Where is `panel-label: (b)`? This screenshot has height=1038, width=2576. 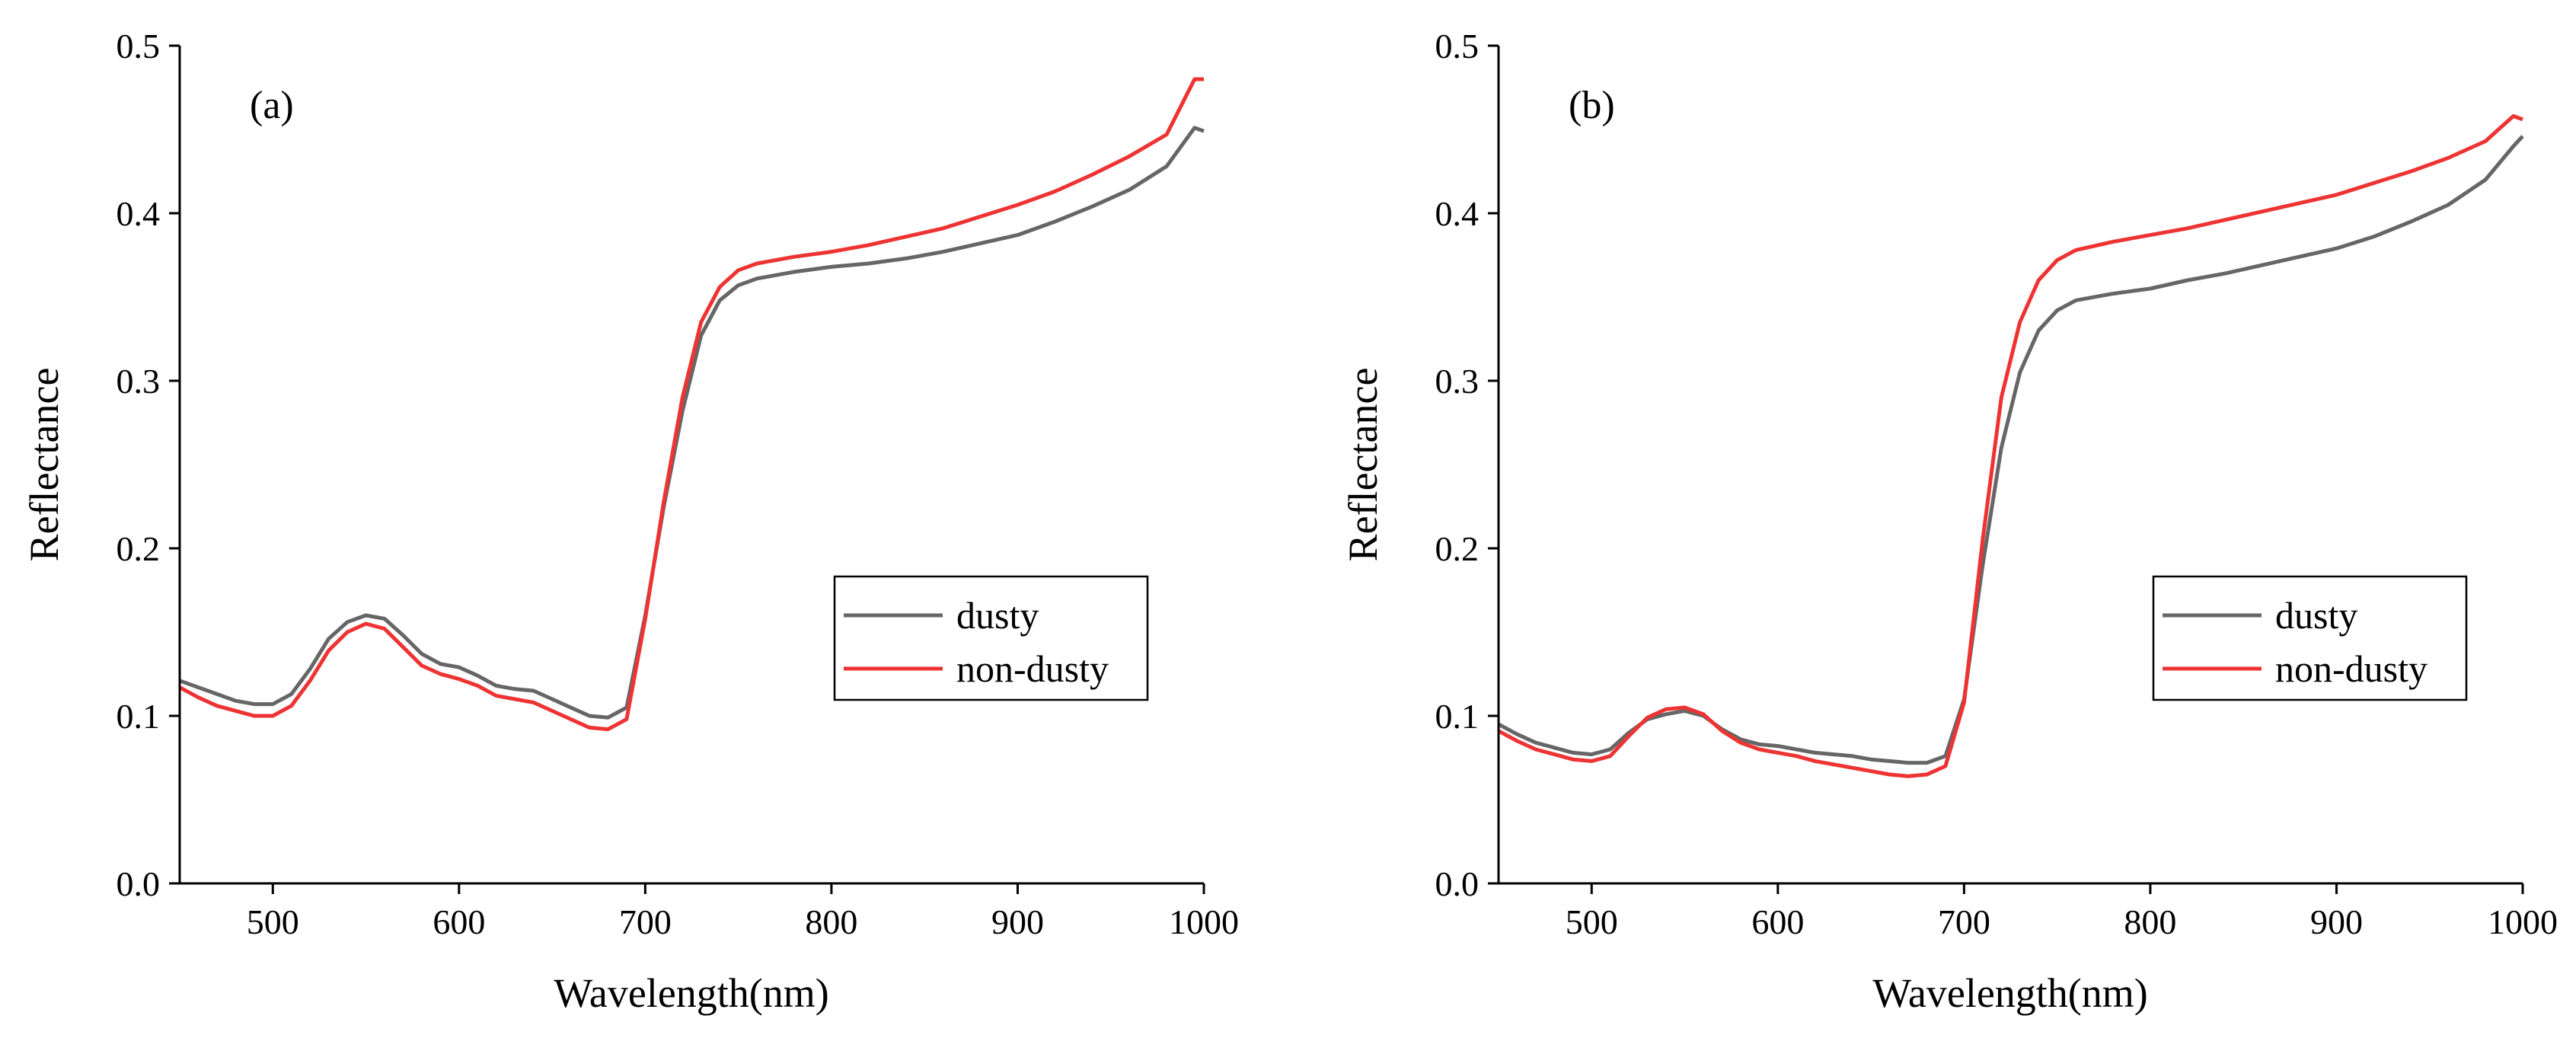 panel-label: (b) is located at coordinates (1592, 106).